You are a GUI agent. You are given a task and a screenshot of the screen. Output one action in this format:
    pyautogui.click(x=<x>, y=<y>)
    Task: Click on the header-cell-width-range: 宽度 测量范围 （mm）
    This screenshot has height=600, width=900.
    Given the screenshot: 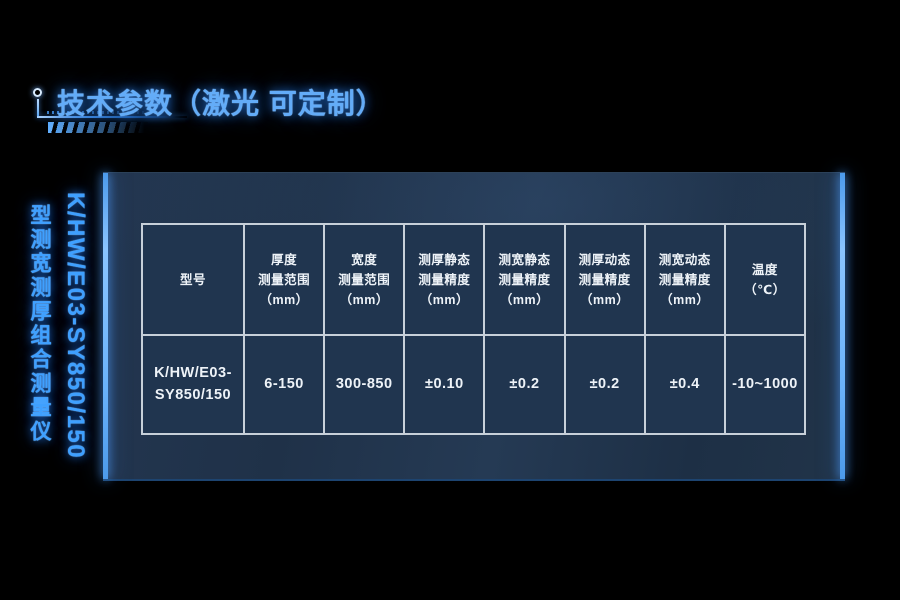 What is the action you would take?
    pyautogui.click(x=364, y=279)
    